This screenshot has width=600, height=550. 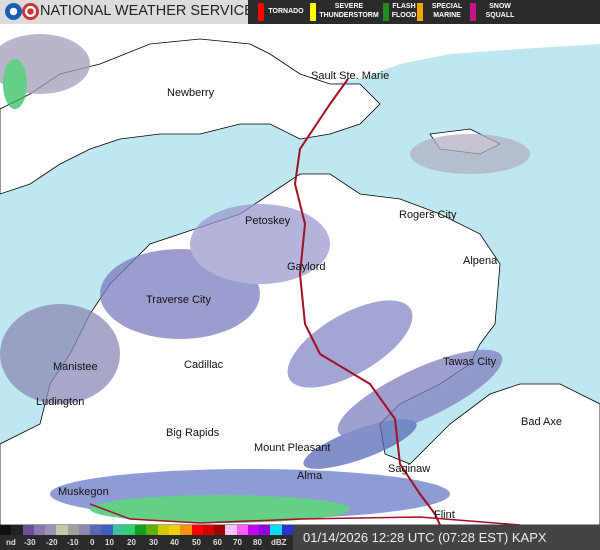 I want to click on city-label: Cadillac, so click(x=204, y=365).